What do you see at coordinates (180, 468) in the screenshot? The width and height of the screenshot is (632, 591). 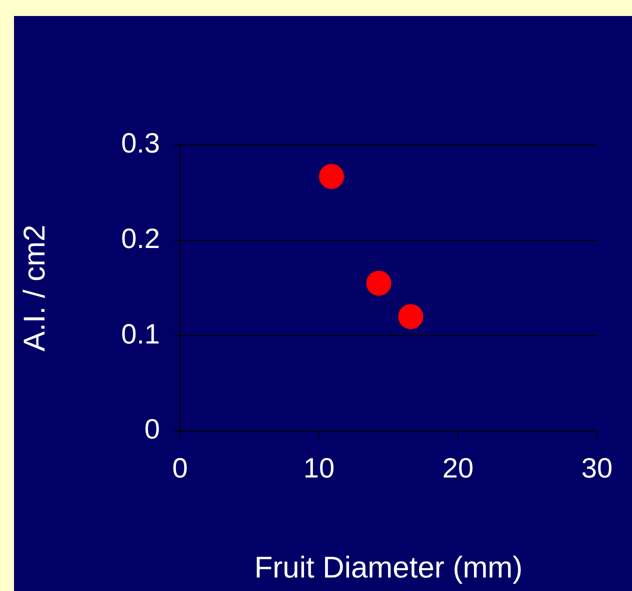 I see `x-tick-label: 0` at bounding box center [180, 468].